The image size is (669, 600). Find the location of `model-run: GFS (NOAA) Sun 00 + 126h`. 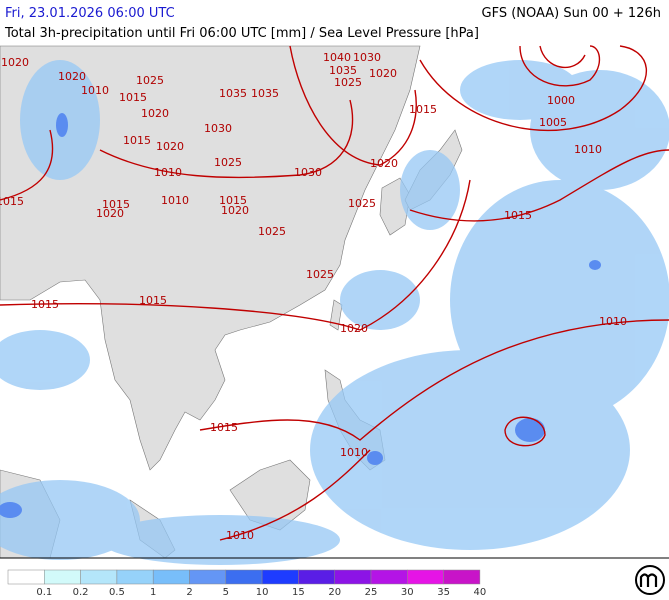

model-run: GFS (NOAA) Sun 00 + 126h is located at coordinates (571, 13).